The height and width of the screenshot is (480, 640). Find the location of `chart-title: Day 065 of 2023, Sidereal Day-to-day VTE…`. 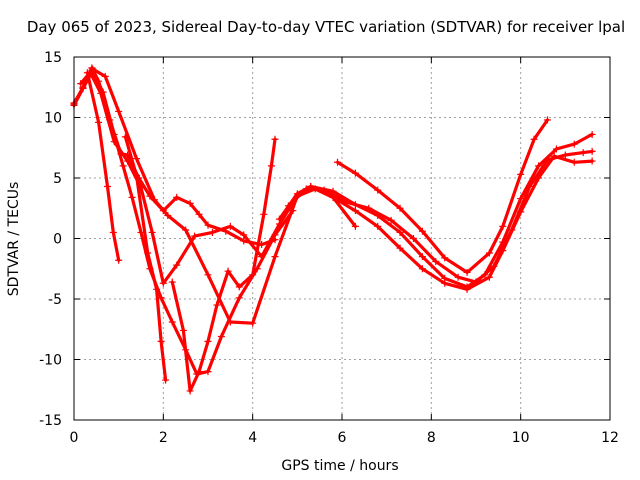

chart-title: Day 065 of 2023, Sidereal Day-to-day VTE… is located at coordinates (326, 27).